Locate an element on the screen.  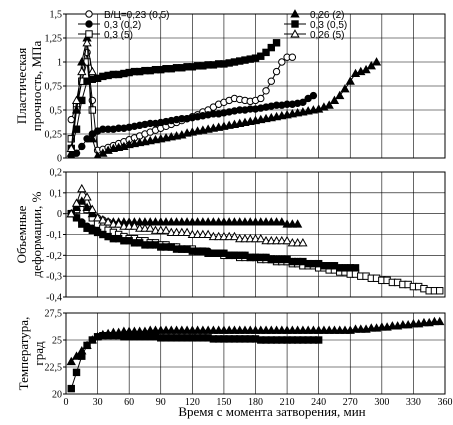
x-tick-label: 150 is located at coordinates (223, 402).